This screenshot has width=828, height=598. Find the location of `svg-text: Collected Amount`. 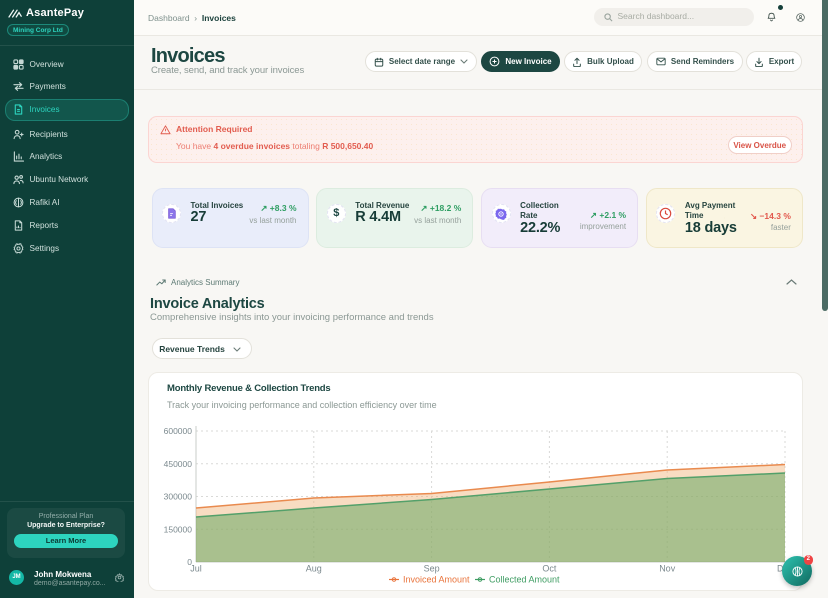

svg-text: Collected Amount is located at coordinates (524, 580).